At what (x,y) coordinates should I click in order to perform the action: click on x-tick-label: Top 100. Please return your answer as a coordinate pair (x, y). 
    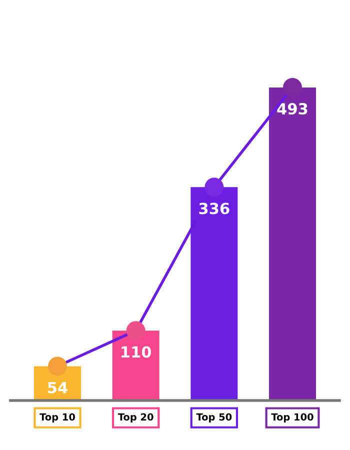
    Looking at the image, I should click on (292, 418).